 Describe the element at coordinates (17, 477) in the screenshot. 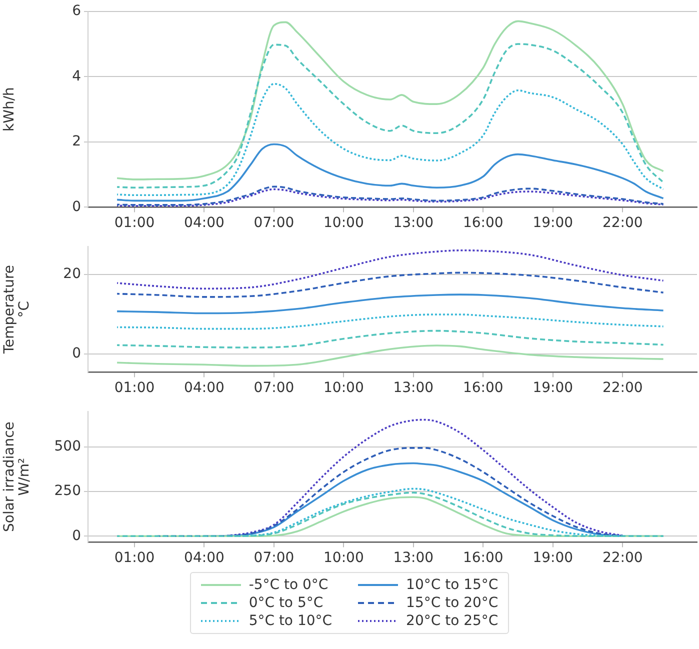

I see `y-axis-title: Solar irradiance W/m²` at that location.